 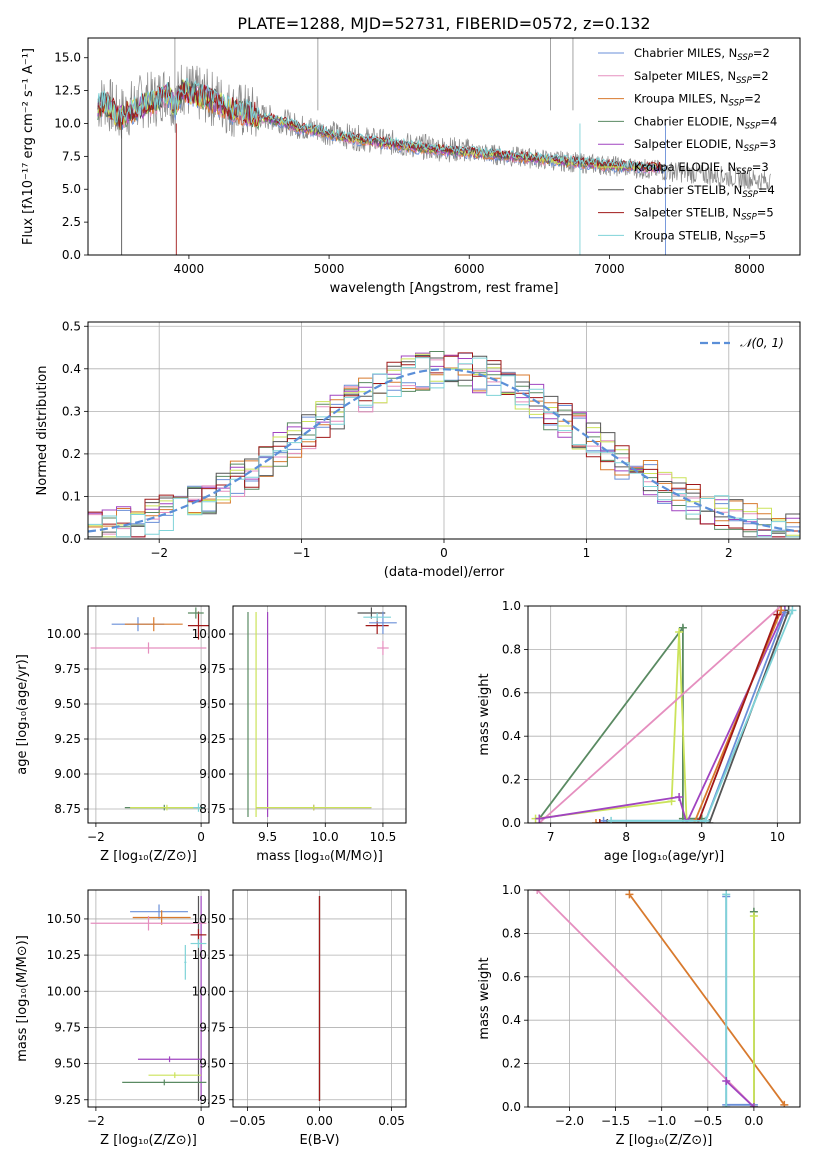 What do you see at coordinates (212, 774) in the screenshot?
I see `y-tick-label: 9.00` at bounding box center [212, 774].